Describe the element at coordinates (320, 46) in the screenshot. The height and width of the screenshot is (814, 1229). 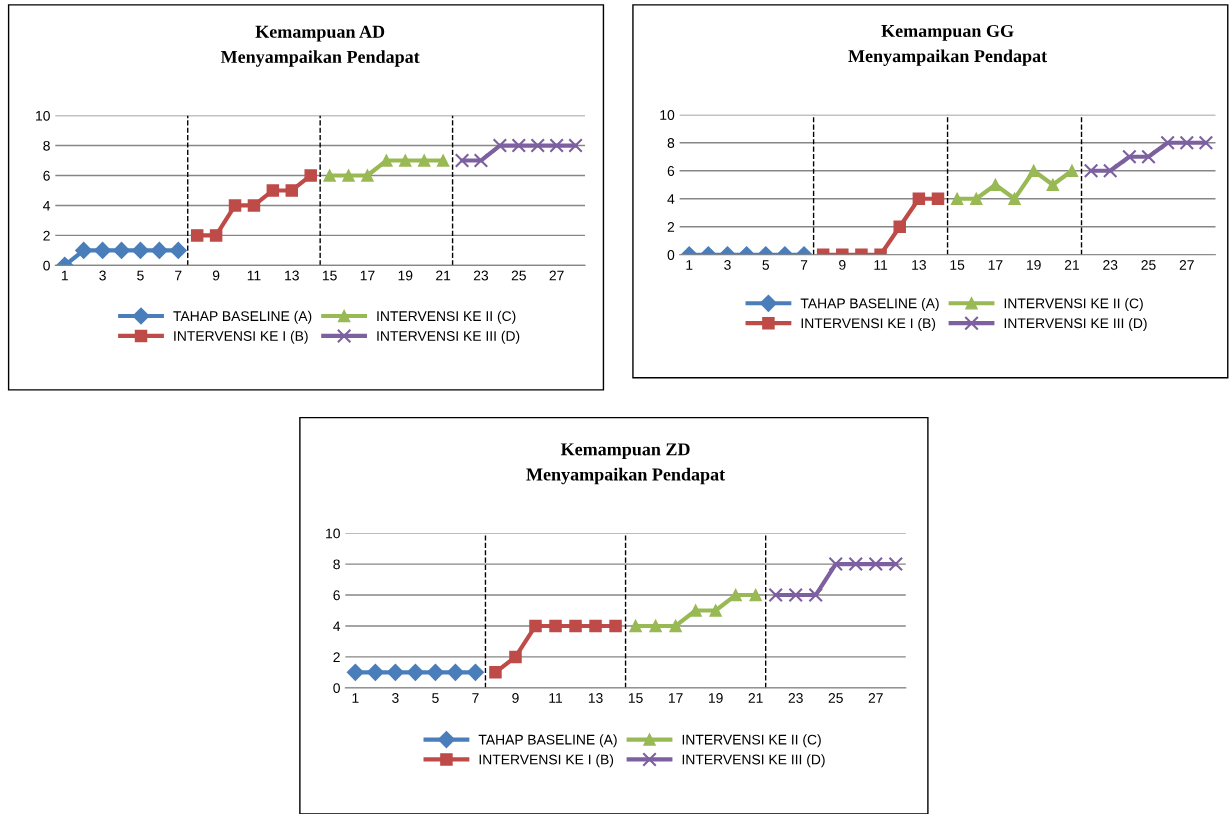
I see `chart-title: Kemampuan AD Menyampaikan Pendapat` at that location.